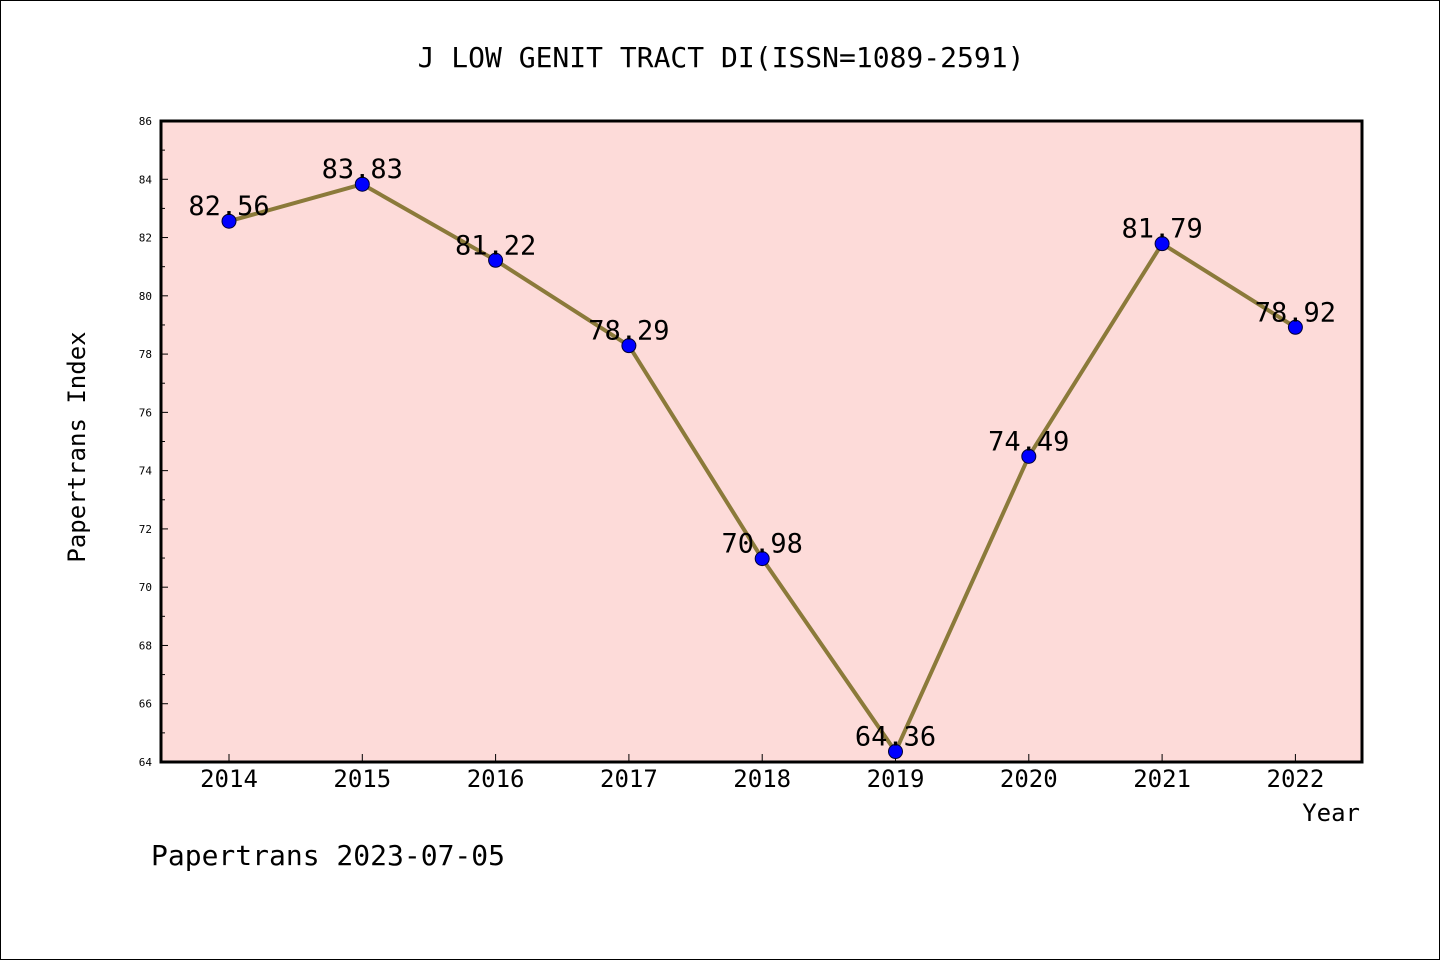 Image resolution: width=1440 pixels, height=961 pixels. What do you see at coordinates (145, 587) in the screenshot?
I see `y-tick-label: 70` at bounding box center [145, 587].